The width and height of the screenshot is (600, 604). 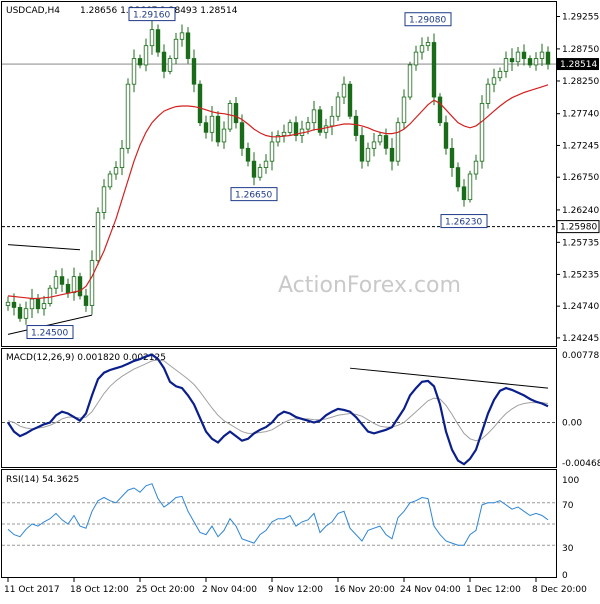 I want to click on time-tick-label: 1 Dec 12:00, so click(x=493, y=590).